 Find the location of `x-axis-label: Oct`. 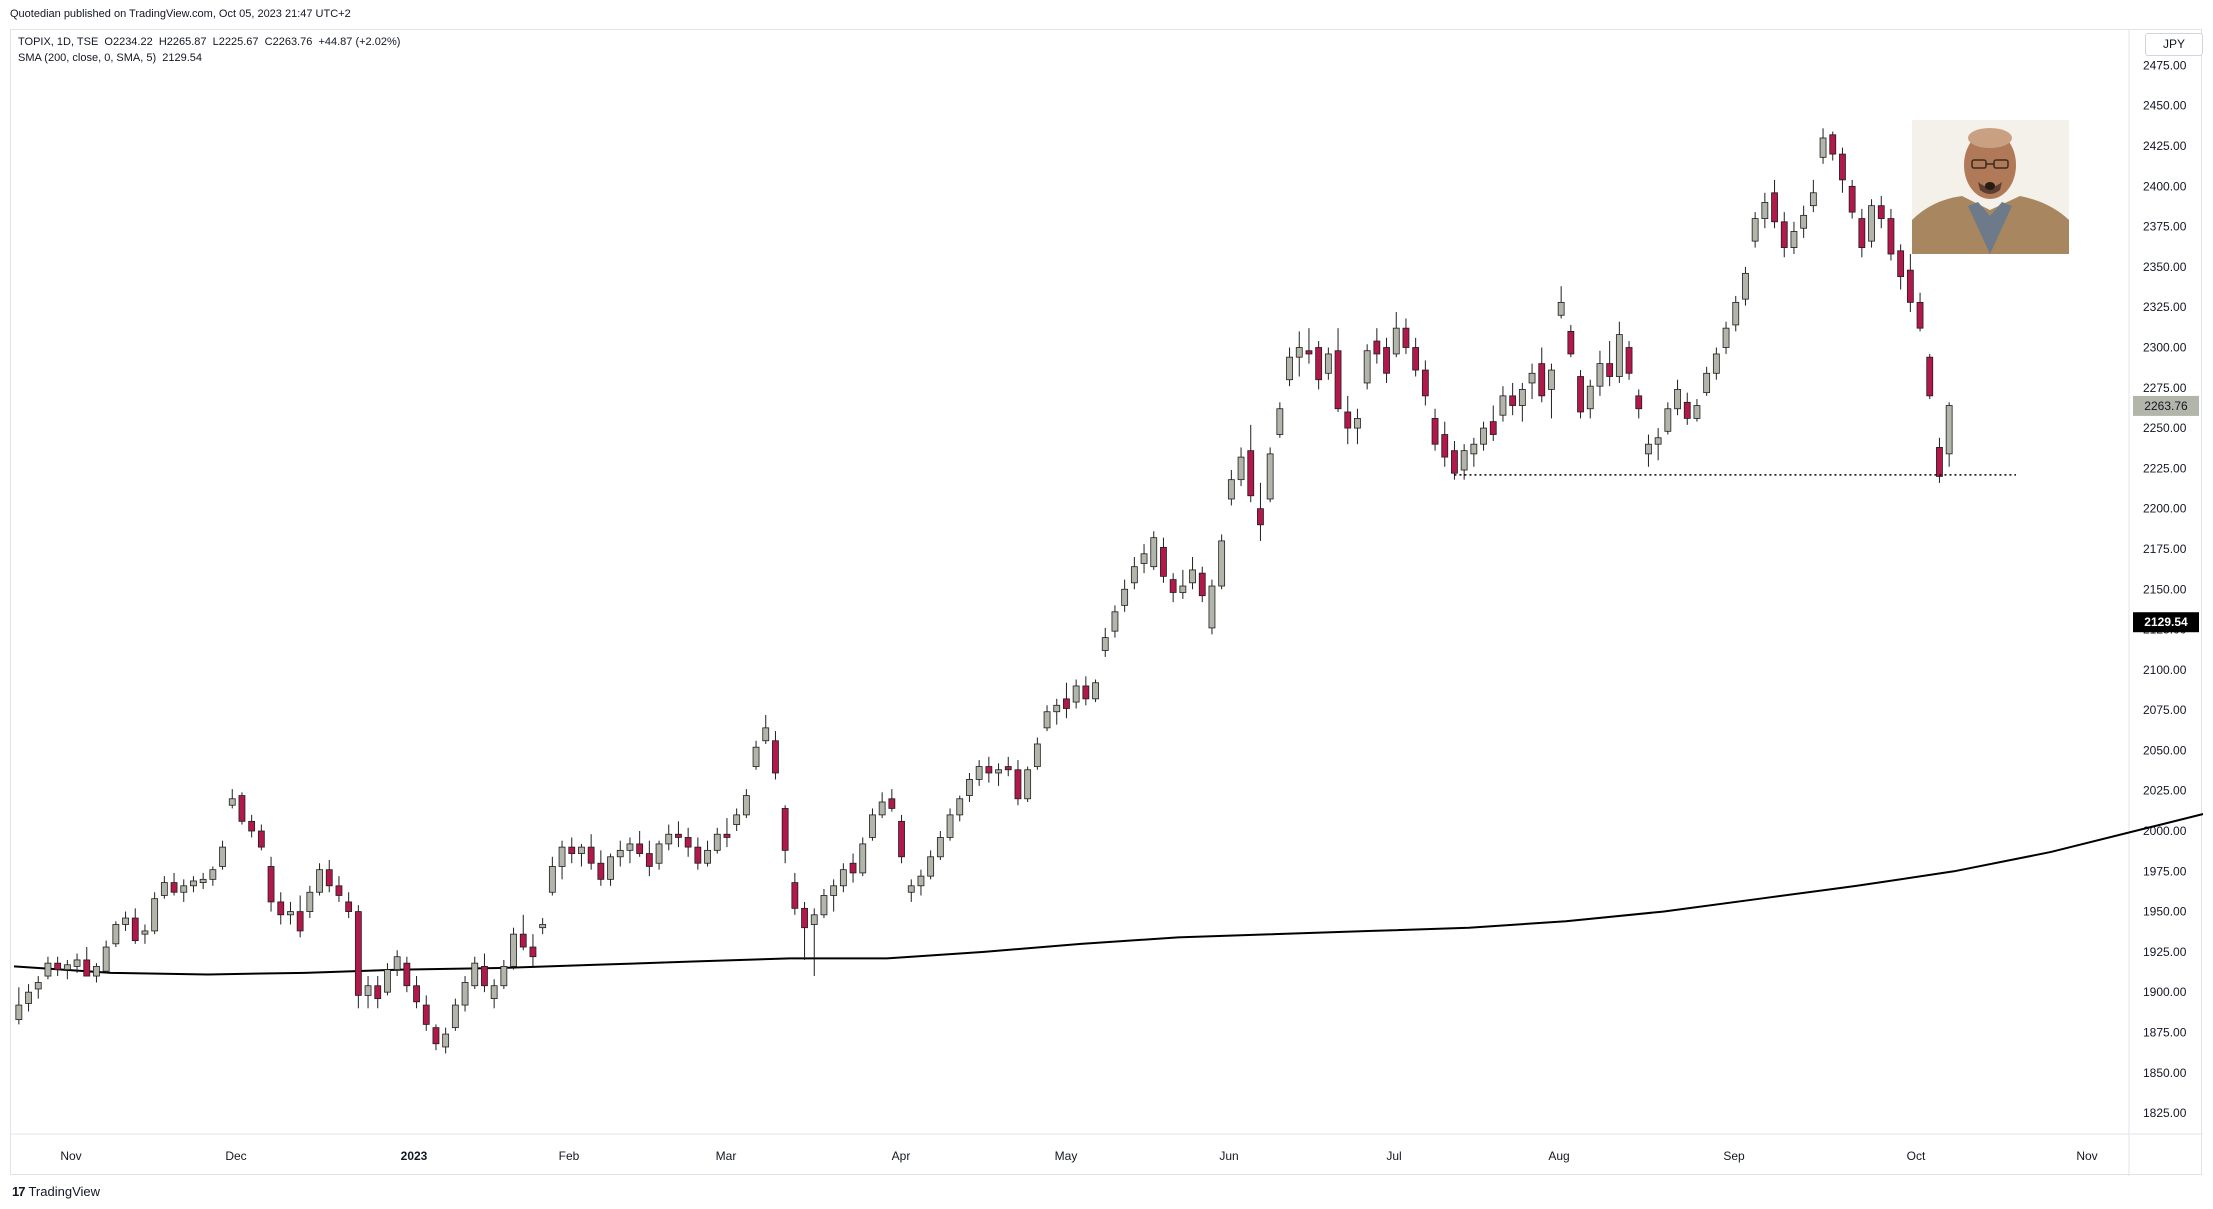

x-axis-label: Oct is located at coordinates (1916, 1156).